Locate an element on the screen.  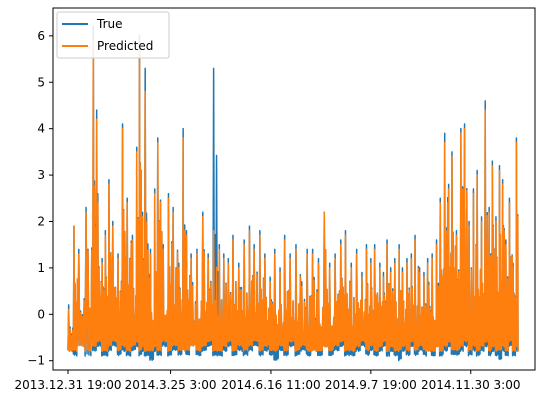
legend-label-predicted: Predicted is located at coordinates (125, 46).